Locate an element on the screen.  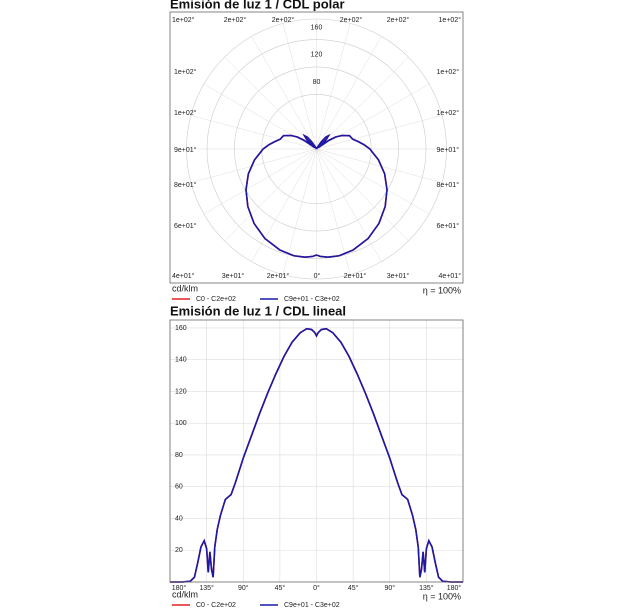
y-tick-label: 20 is located at coordinates (179, 550).